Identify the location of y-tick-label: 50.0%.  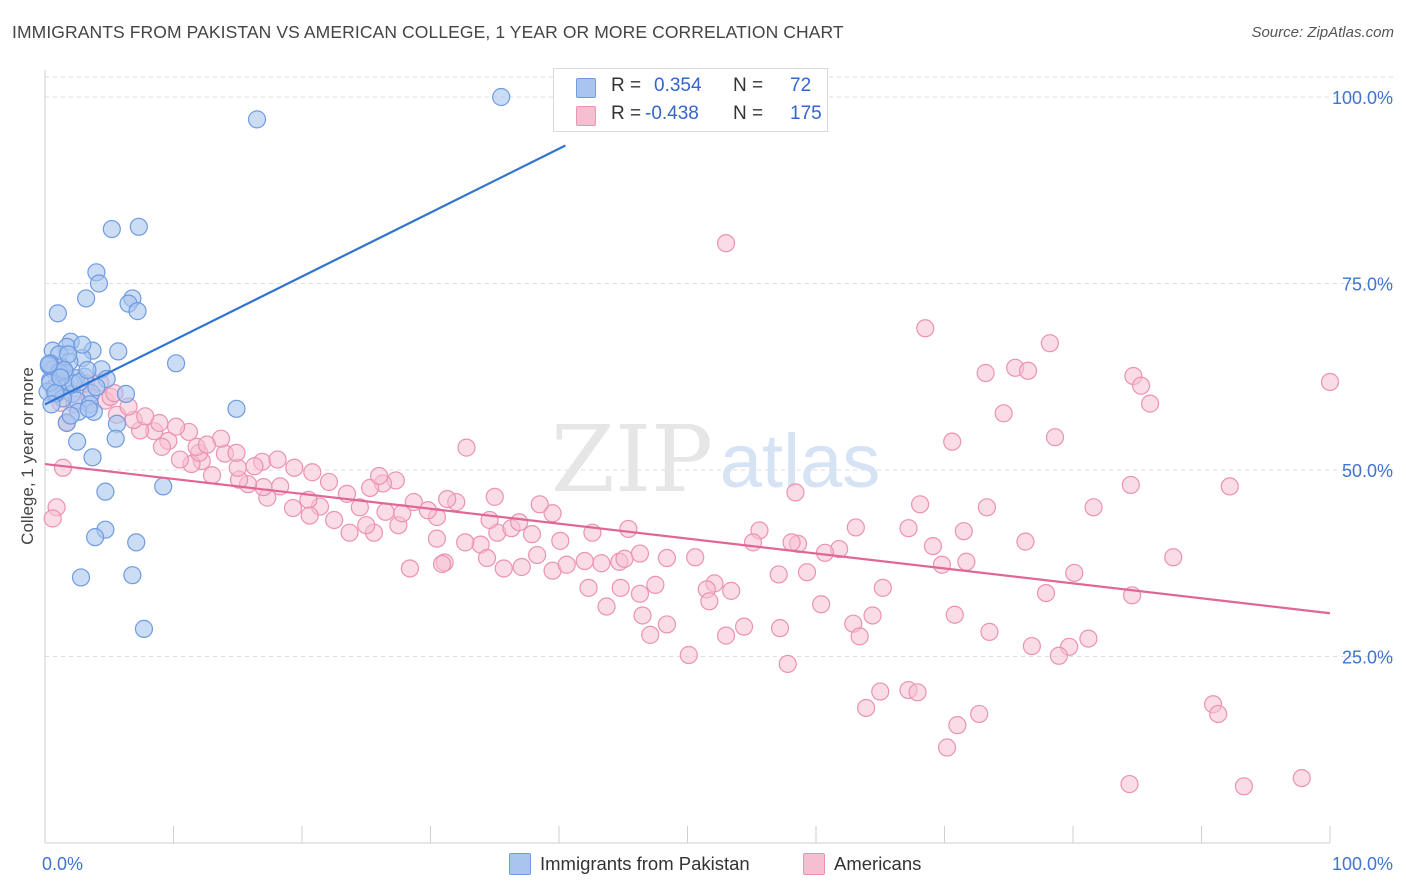
(1367, 471).